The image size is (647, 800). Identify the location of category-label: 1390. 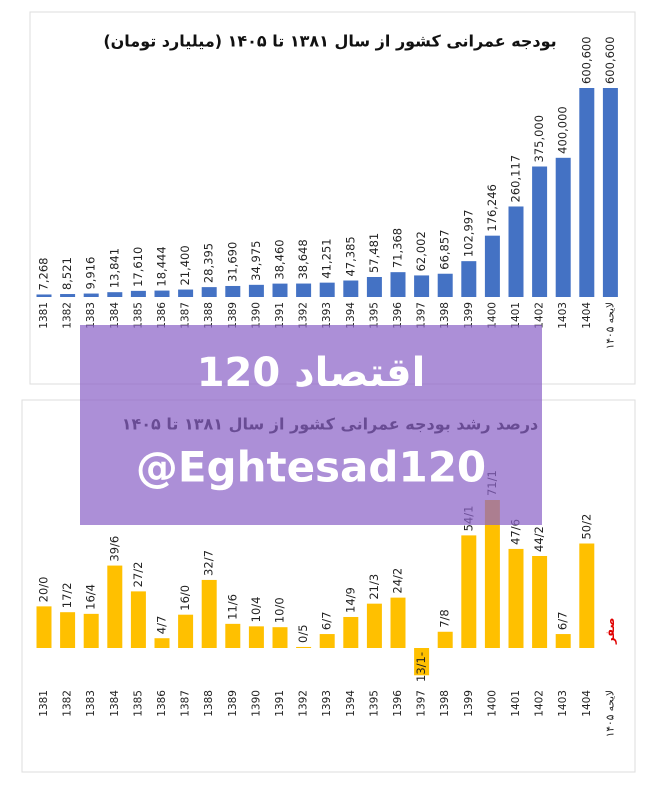
(256, 703).